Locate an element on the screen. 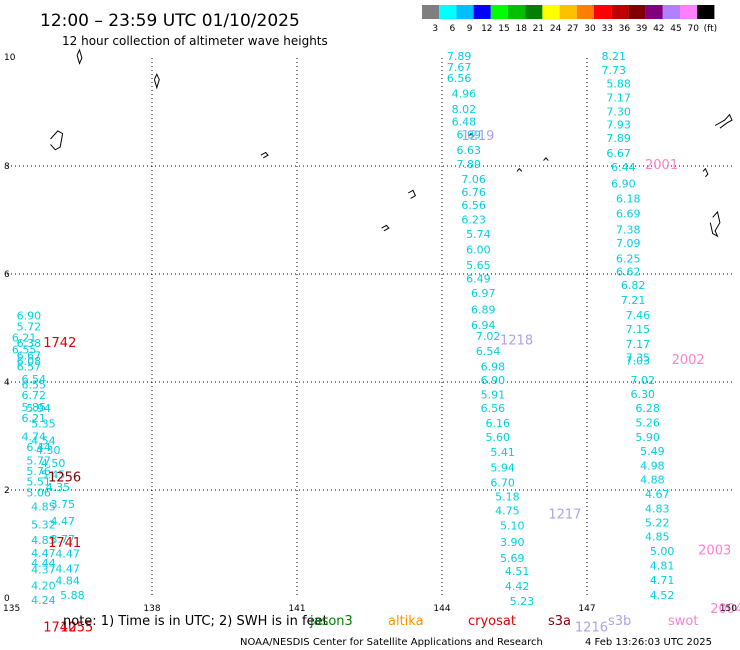 The image size is (740, 650). pass-number-label: 1255 is located at coordinates (76, 628).